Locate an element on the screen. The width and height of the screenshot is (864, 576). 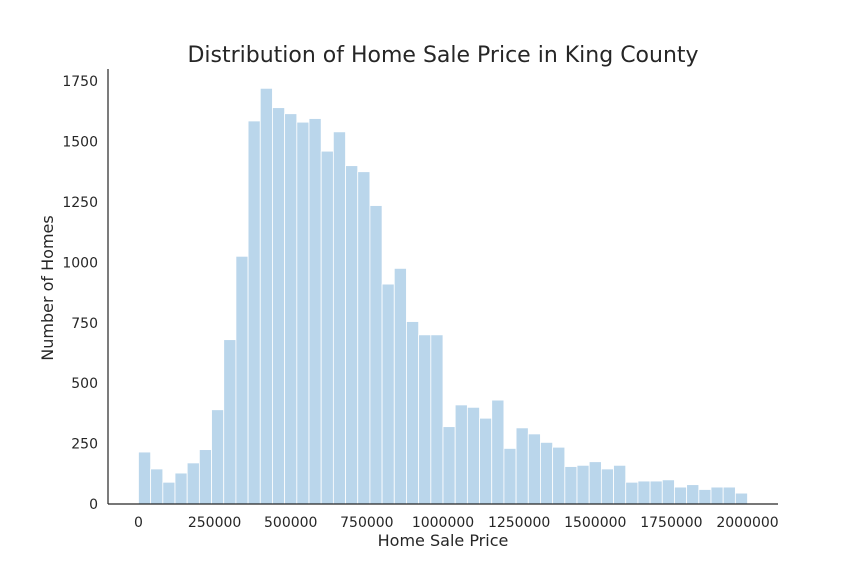
y-tick-label: 0 is located at coordinates (93, 505).